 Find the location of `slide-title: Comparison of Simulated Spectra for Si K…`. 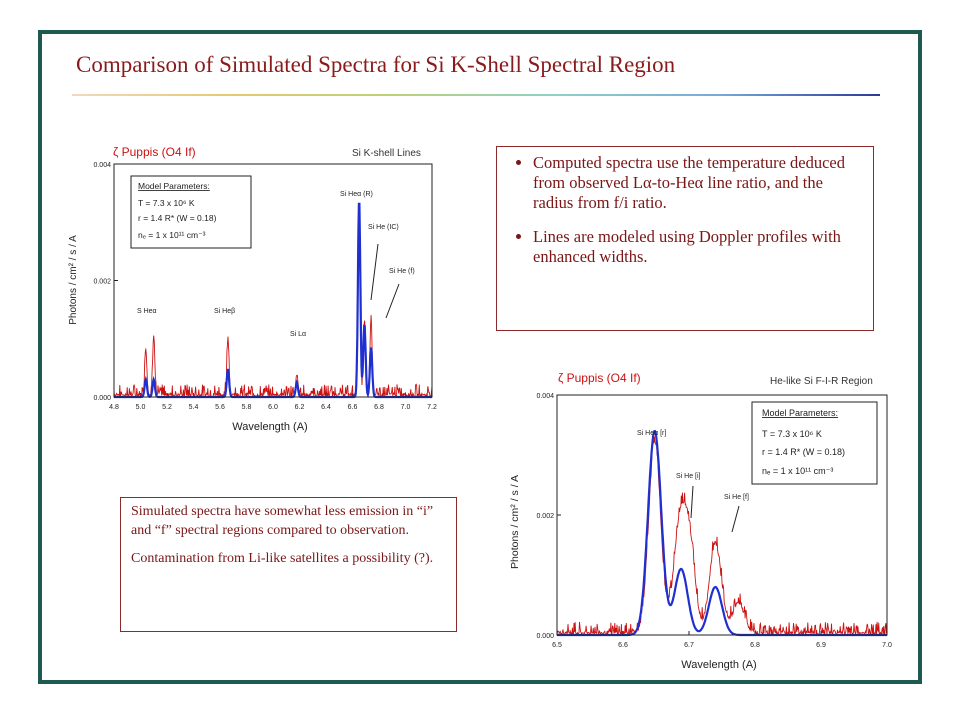

slide-title: Comparison of Simulated Spectra for Si K… is located at coordinates (376, 64).